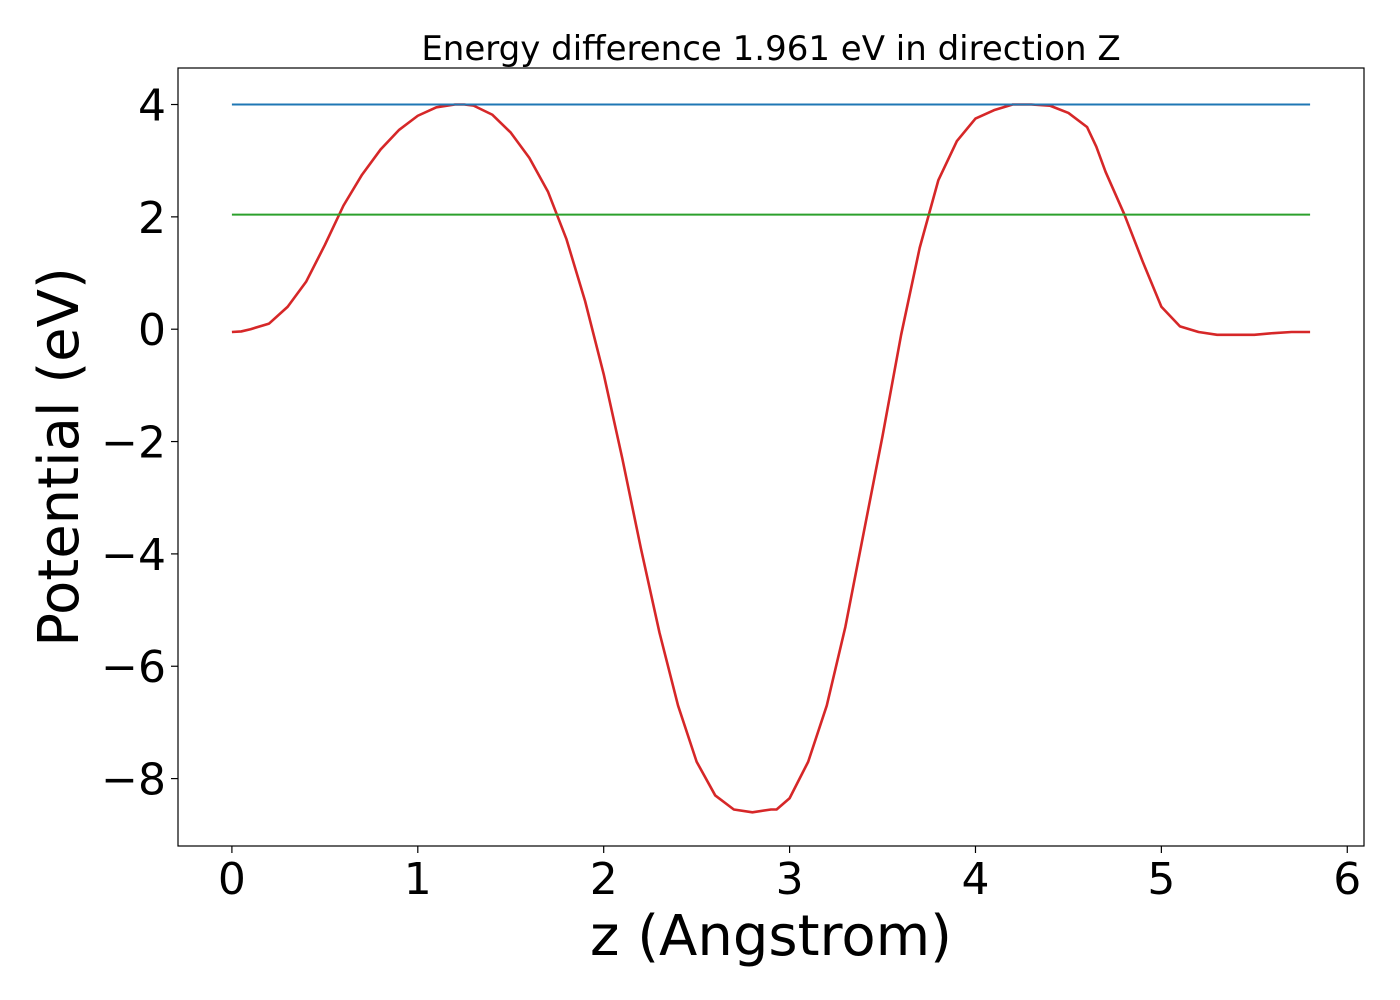  Describe the element at coordinates (152, 106) in the screenshot. I see `y-tick-label: 4` at that location.